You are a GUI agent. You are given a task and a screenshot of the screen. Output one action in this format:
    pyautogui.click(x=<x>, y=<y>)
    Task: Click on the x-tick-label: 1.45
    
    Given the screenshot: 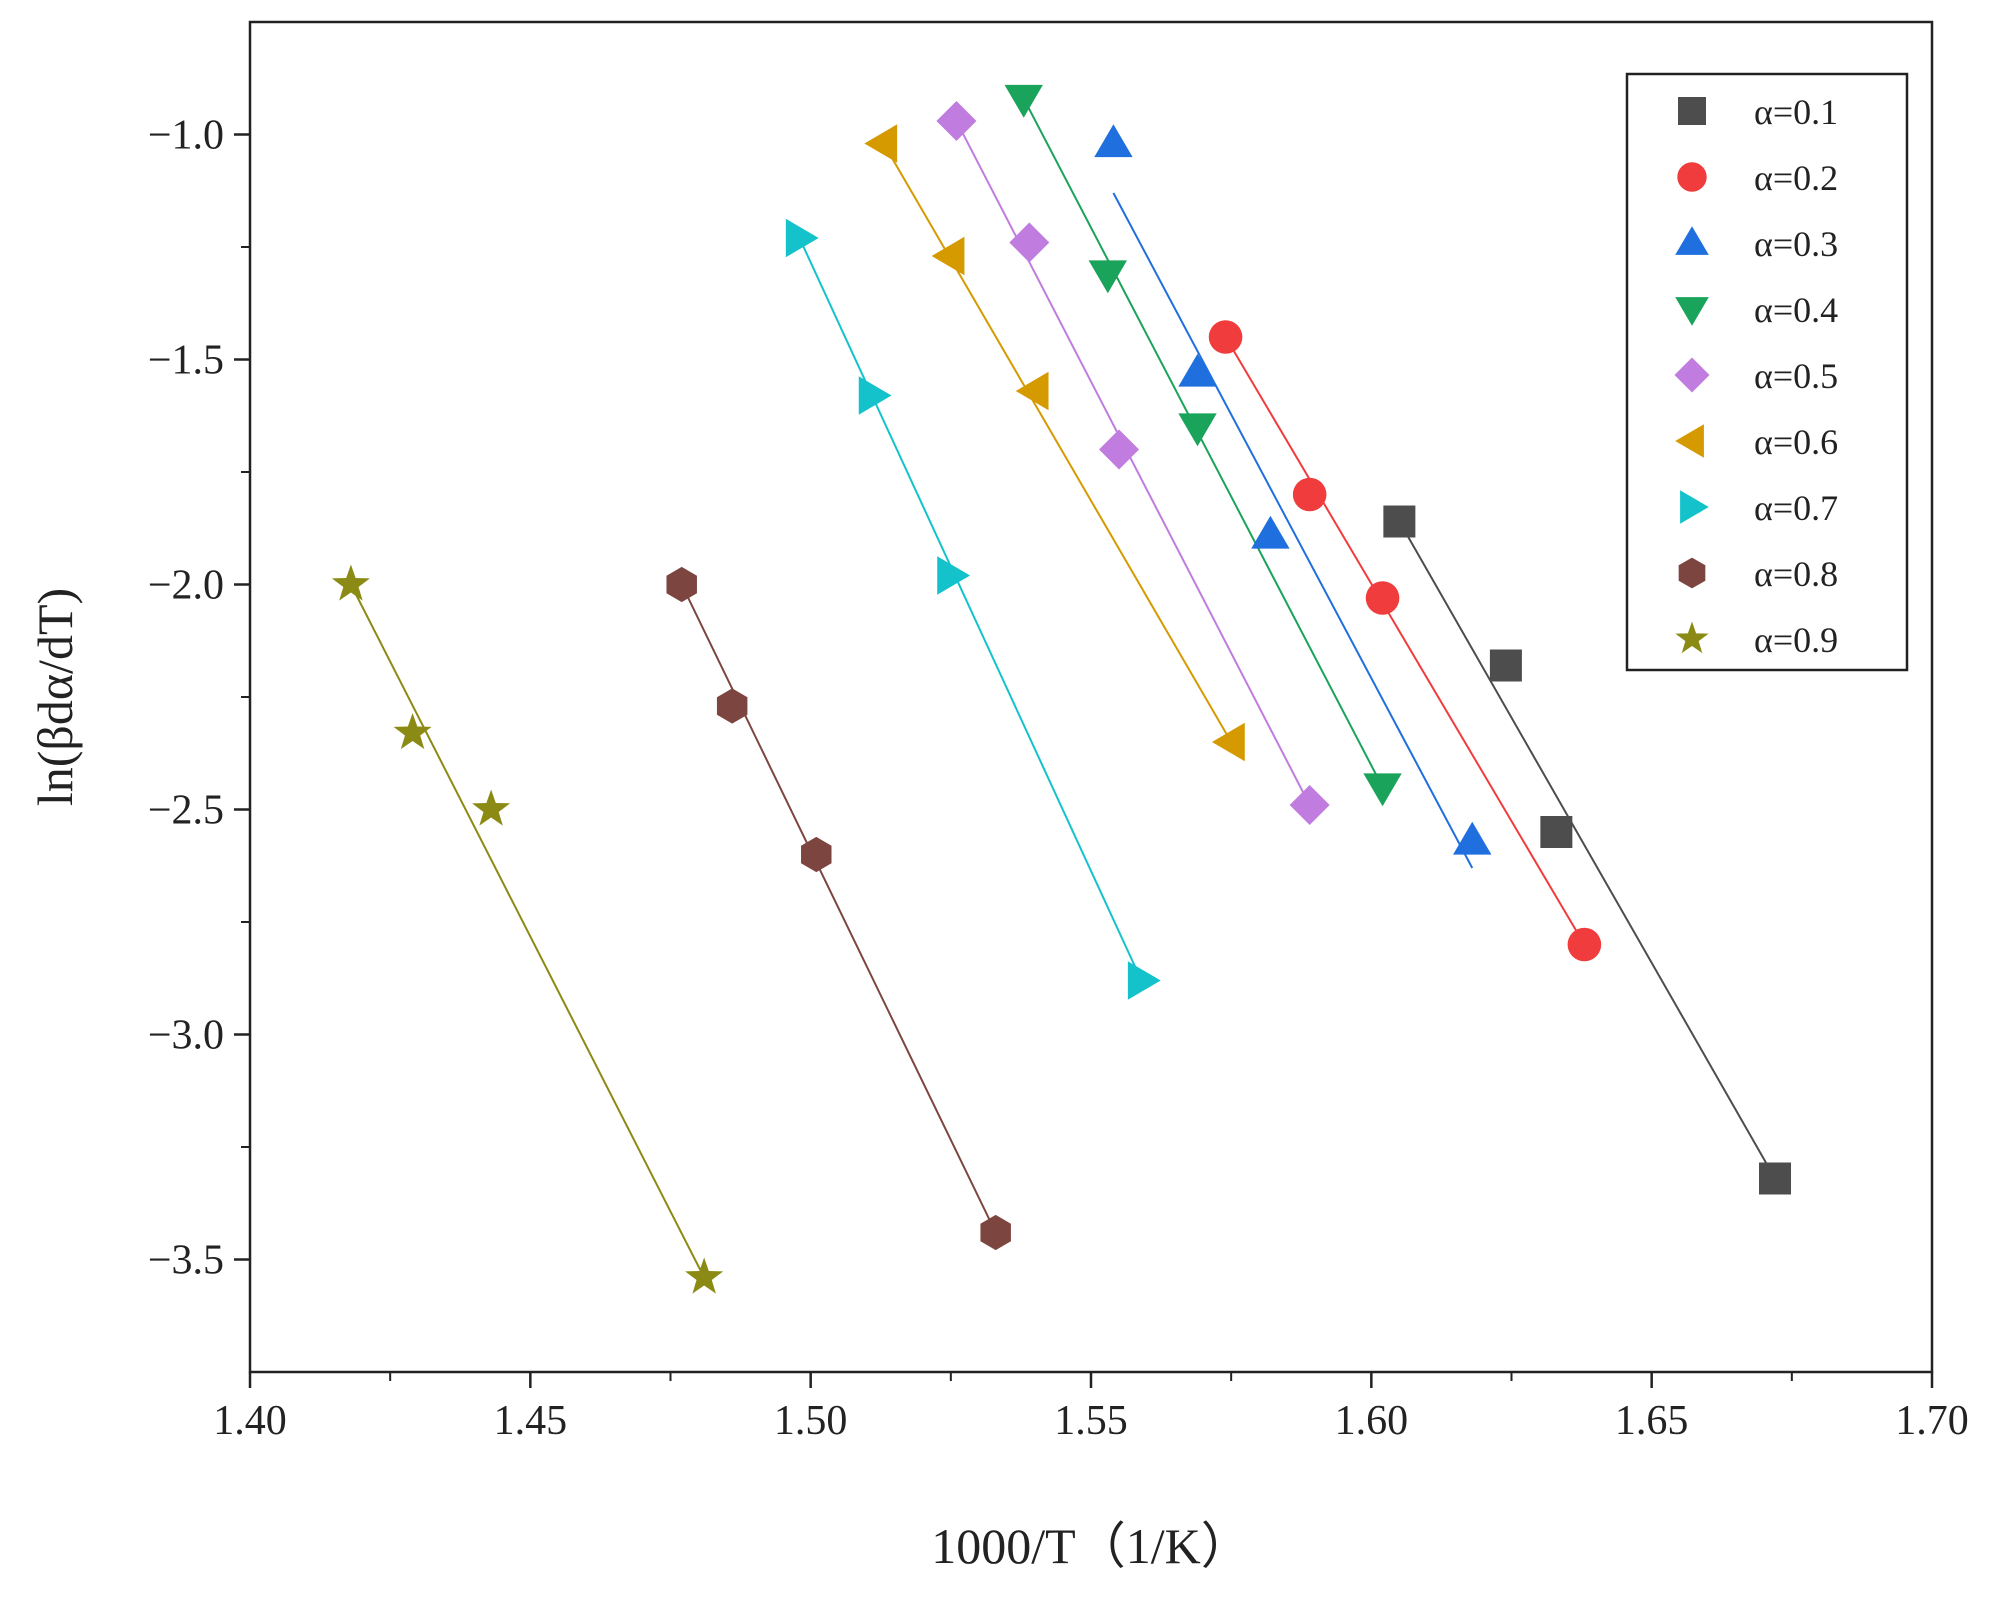 What is the action you would take?
    pyautogui.click(x=531, y=1421)
    